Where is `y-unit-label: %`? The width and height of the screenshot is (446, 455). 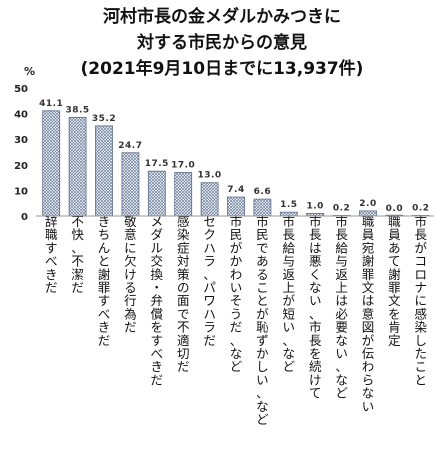
y-unit-label: % is located at coordinates (29, 71).